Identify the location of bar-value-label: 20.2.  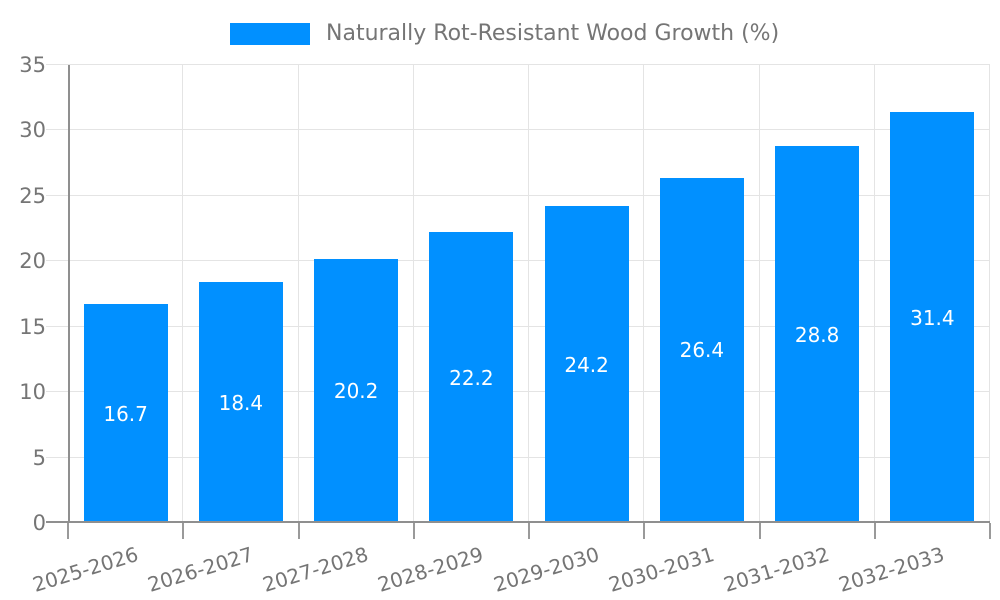
(356, 390).